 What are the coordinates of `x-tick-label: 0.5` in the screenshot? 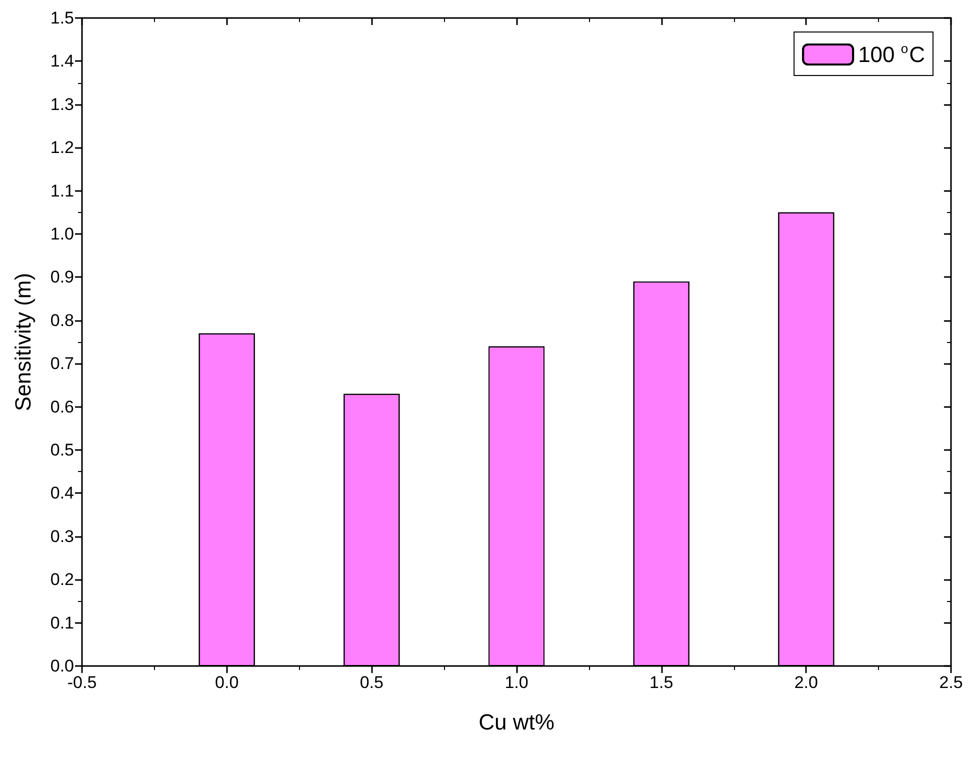 It's located at (372, 682).